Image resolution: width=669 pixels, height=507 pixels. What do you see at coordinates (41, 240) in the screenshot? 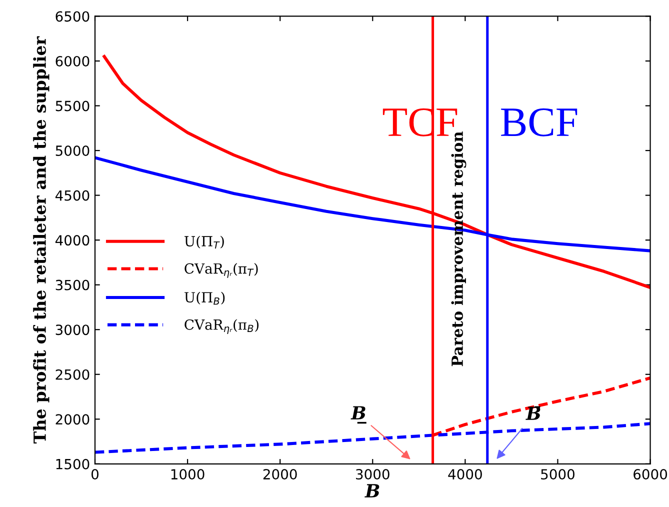
I see `y-axis-title: The profit of the retaileter and the supplier` at bounding box center [41, 240].